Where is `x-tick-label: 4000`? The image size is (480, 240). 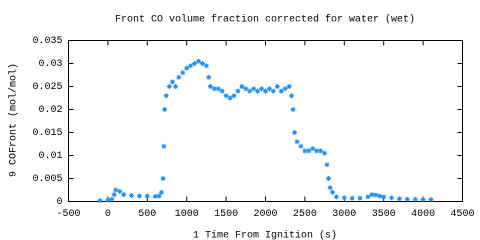 x-tick-label: 4000 is located at coordinates (423, 214).